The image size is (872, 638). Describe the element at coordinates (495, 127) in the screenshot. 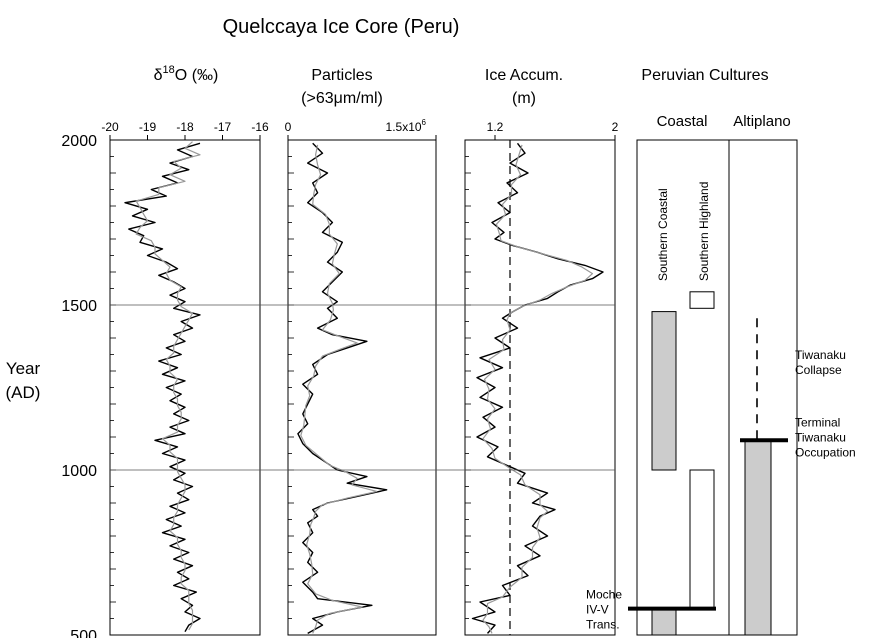

I see `x-tick-label: 1.2` at that location.